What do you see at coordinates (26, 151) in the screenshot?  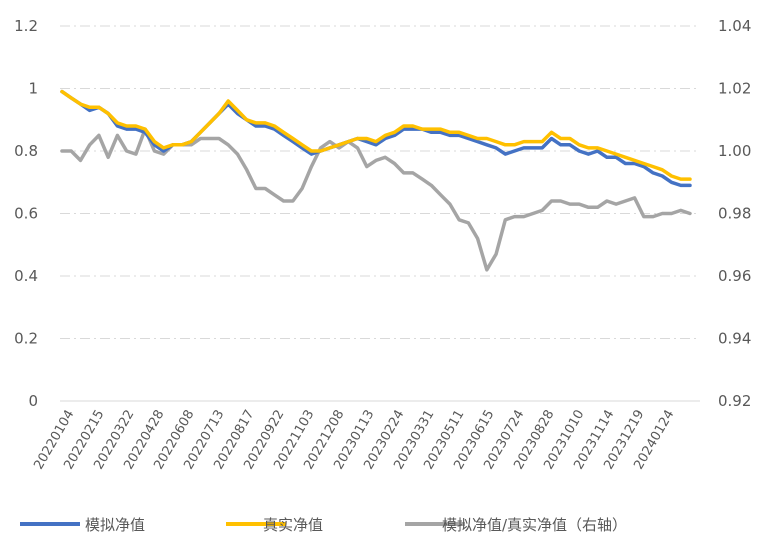 I see `y-left-tick-label: 0.8` at bounding box center [26, 151].